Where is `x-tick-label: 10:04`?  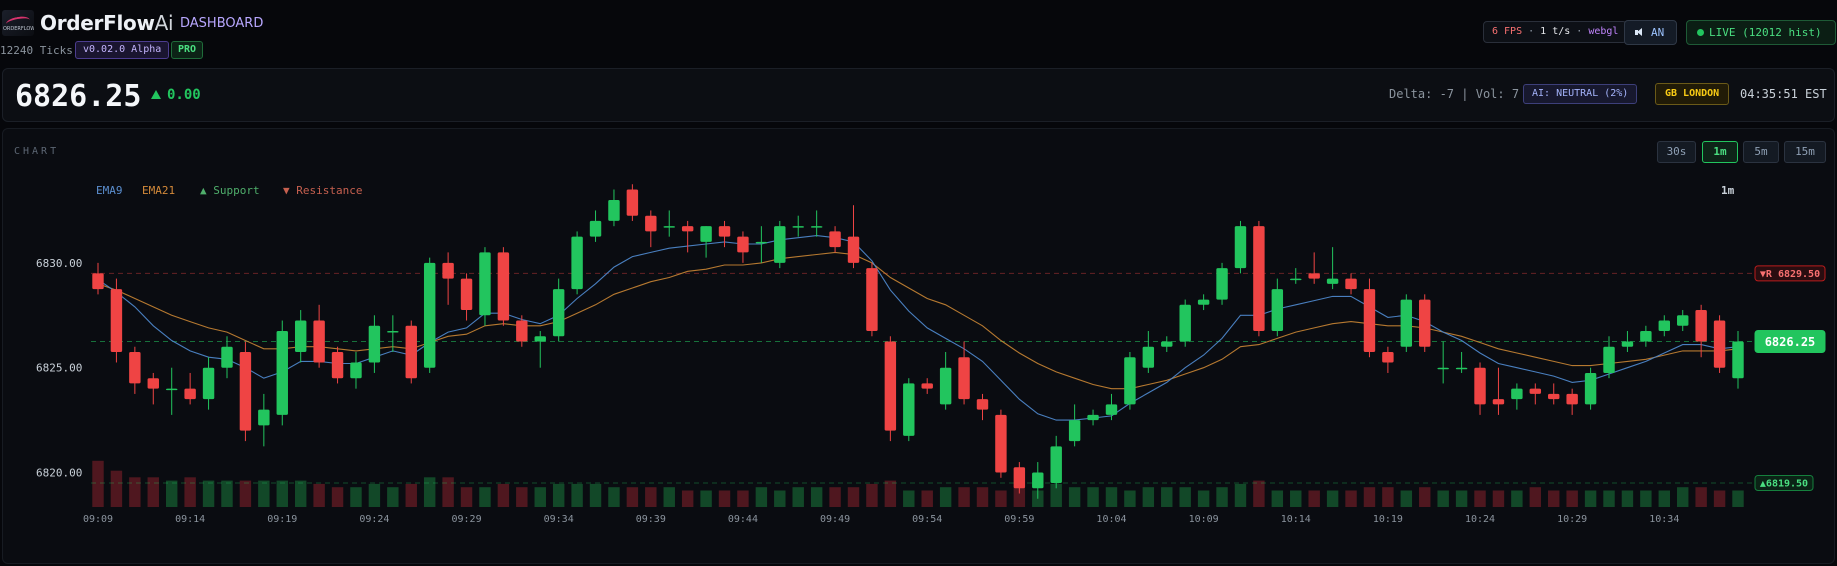
x-tick-label: 10:04 is located at coordinates (1111, 519).